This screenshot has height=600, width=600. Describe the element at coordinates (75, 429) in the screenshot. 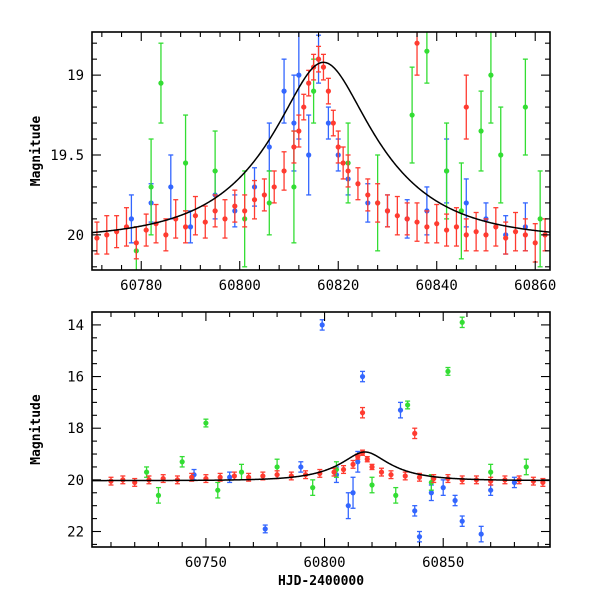

I see `y-tick-label: 18` at that location.